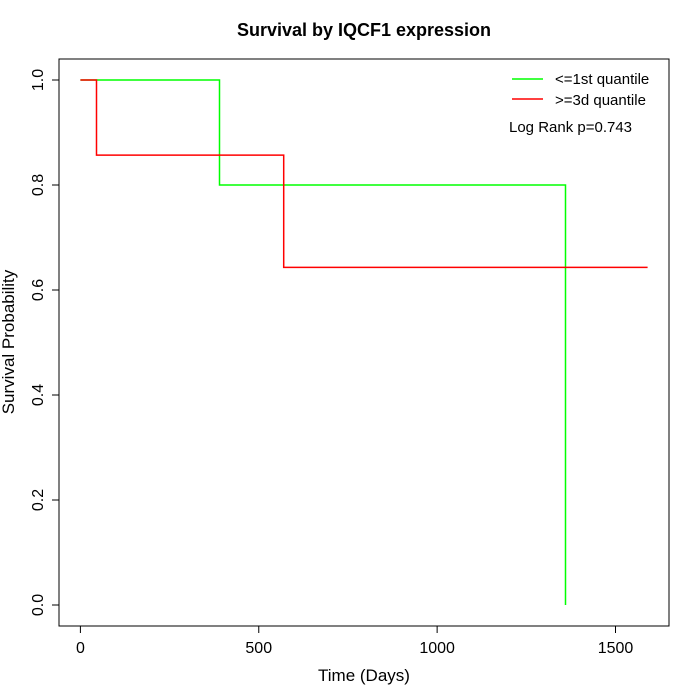 This screenshot has height=700, width=700. What do you see at coordinates (437, 648) in the screenshot?
I see `x-tick-label-1000: 1000` at bounding box center [437, 648].